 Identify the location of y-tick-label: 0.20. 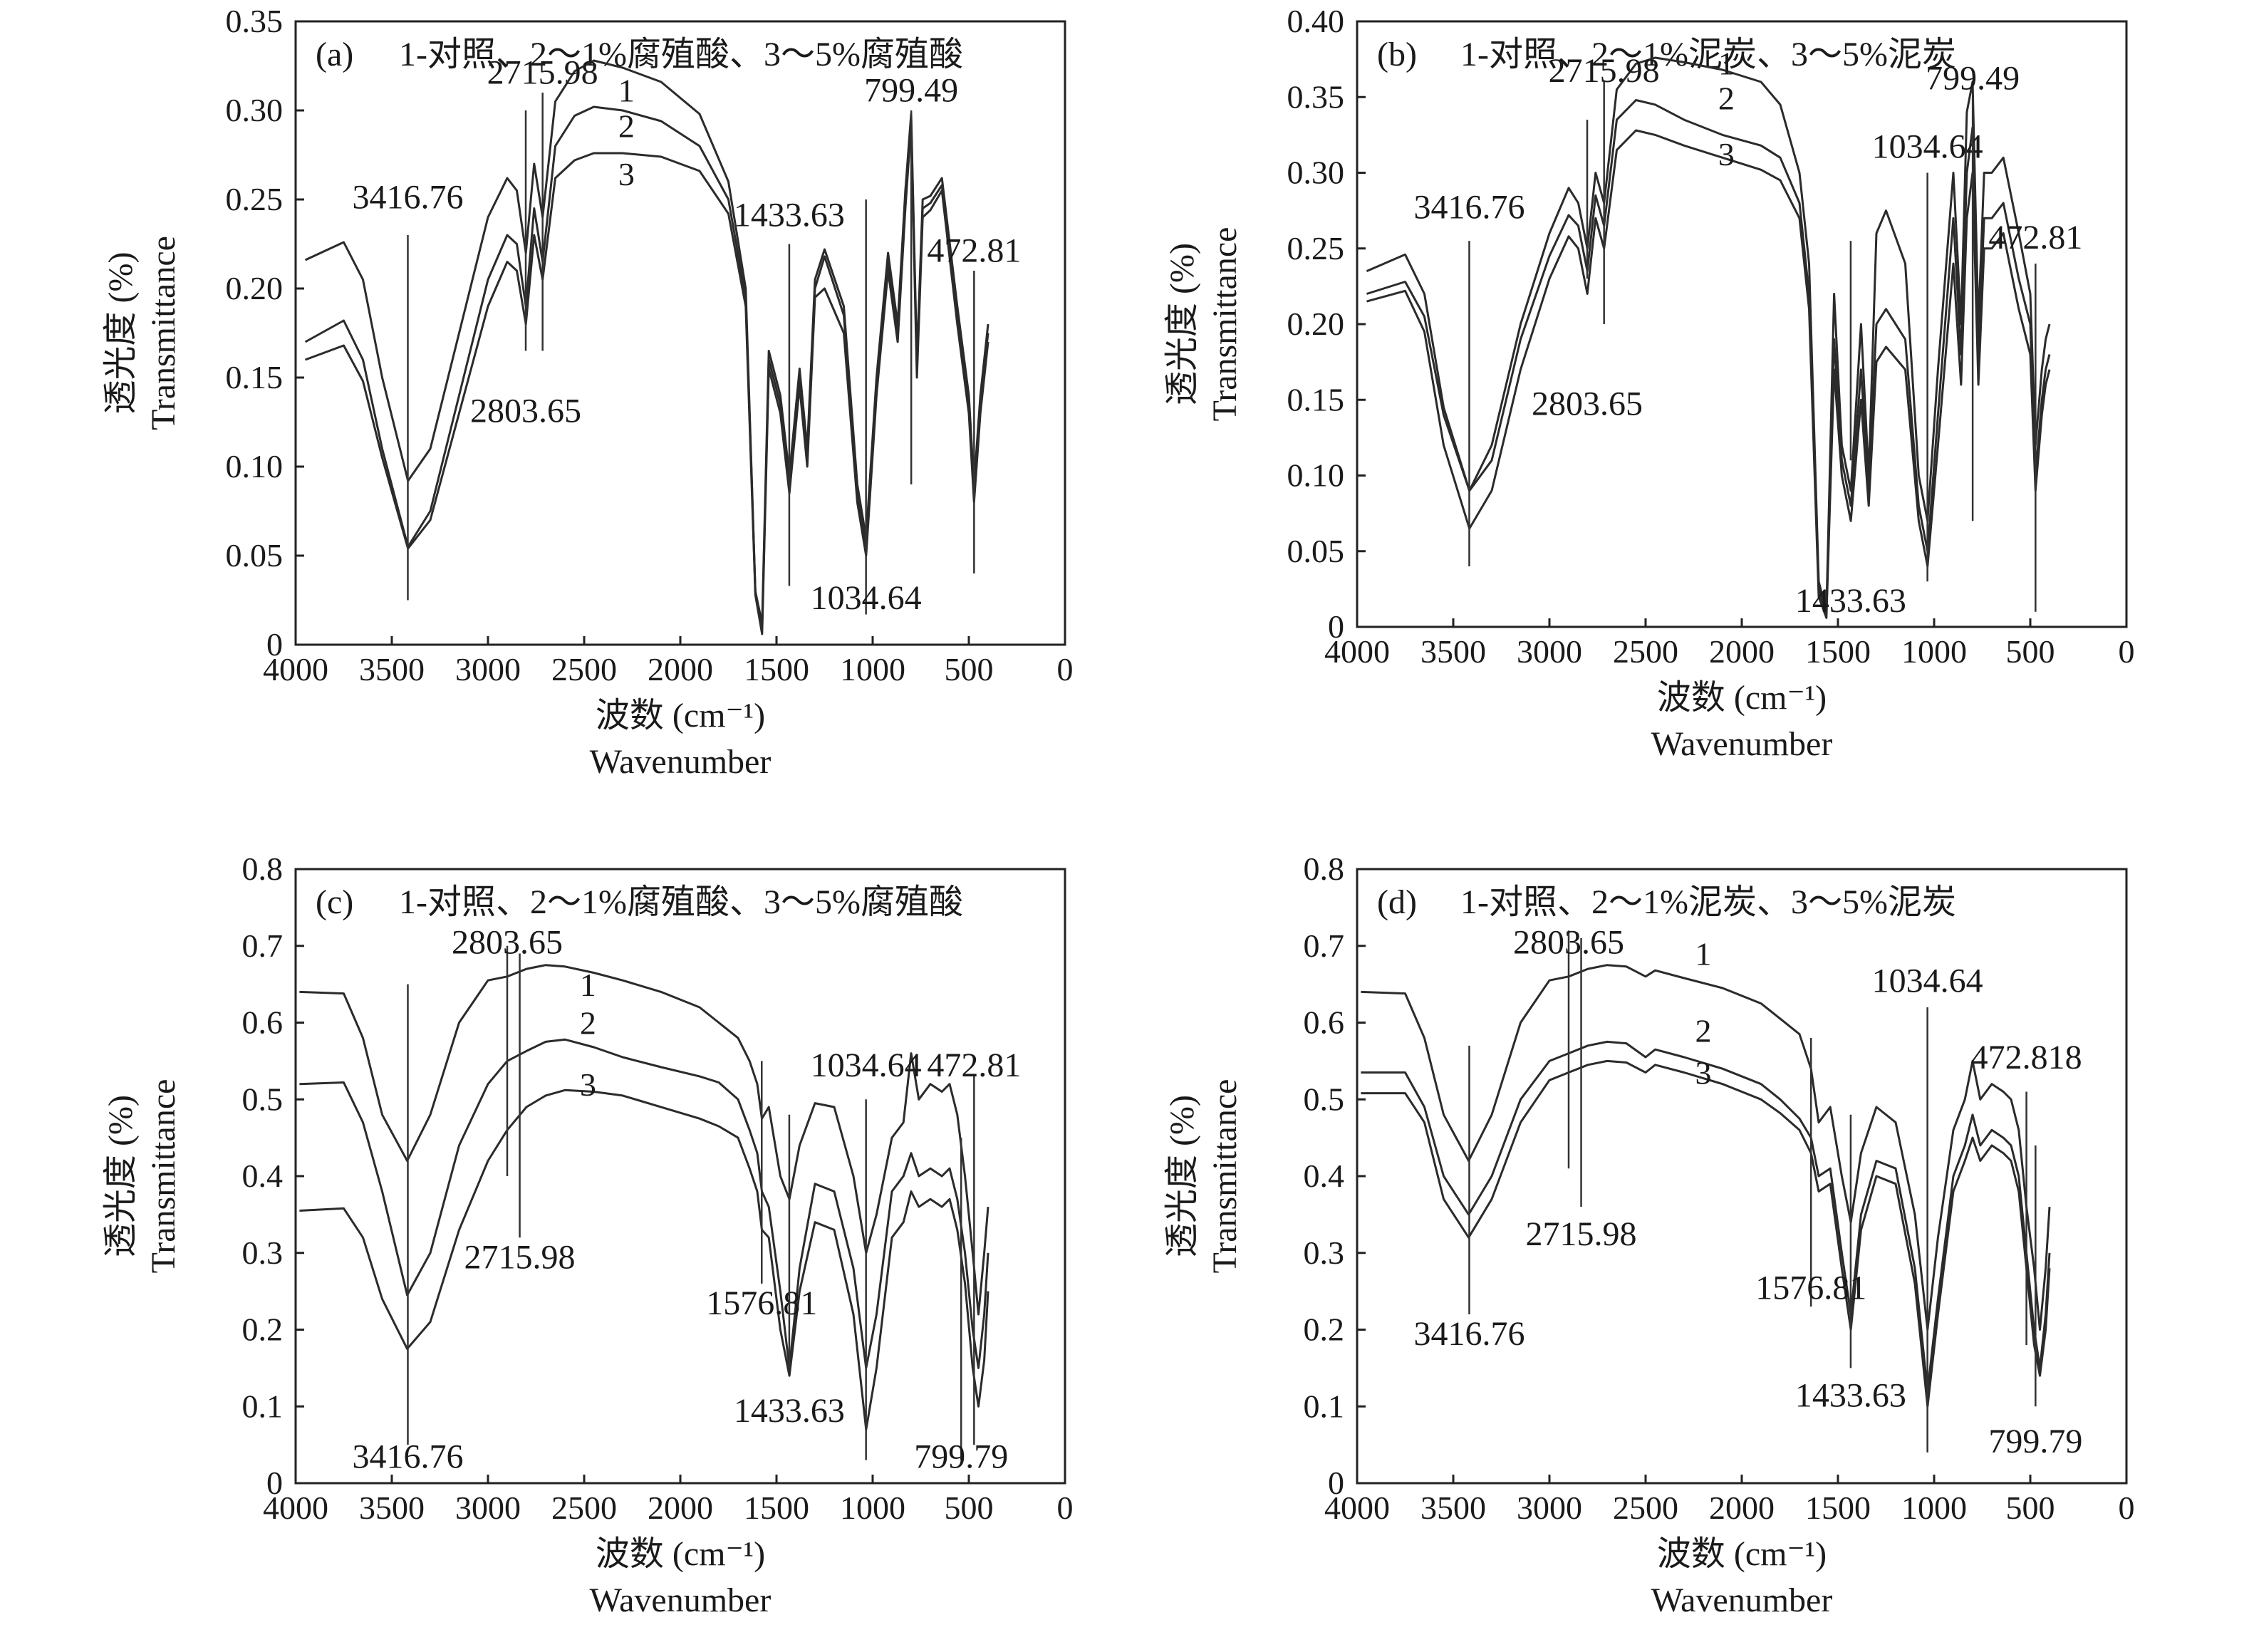
(1316, 324).